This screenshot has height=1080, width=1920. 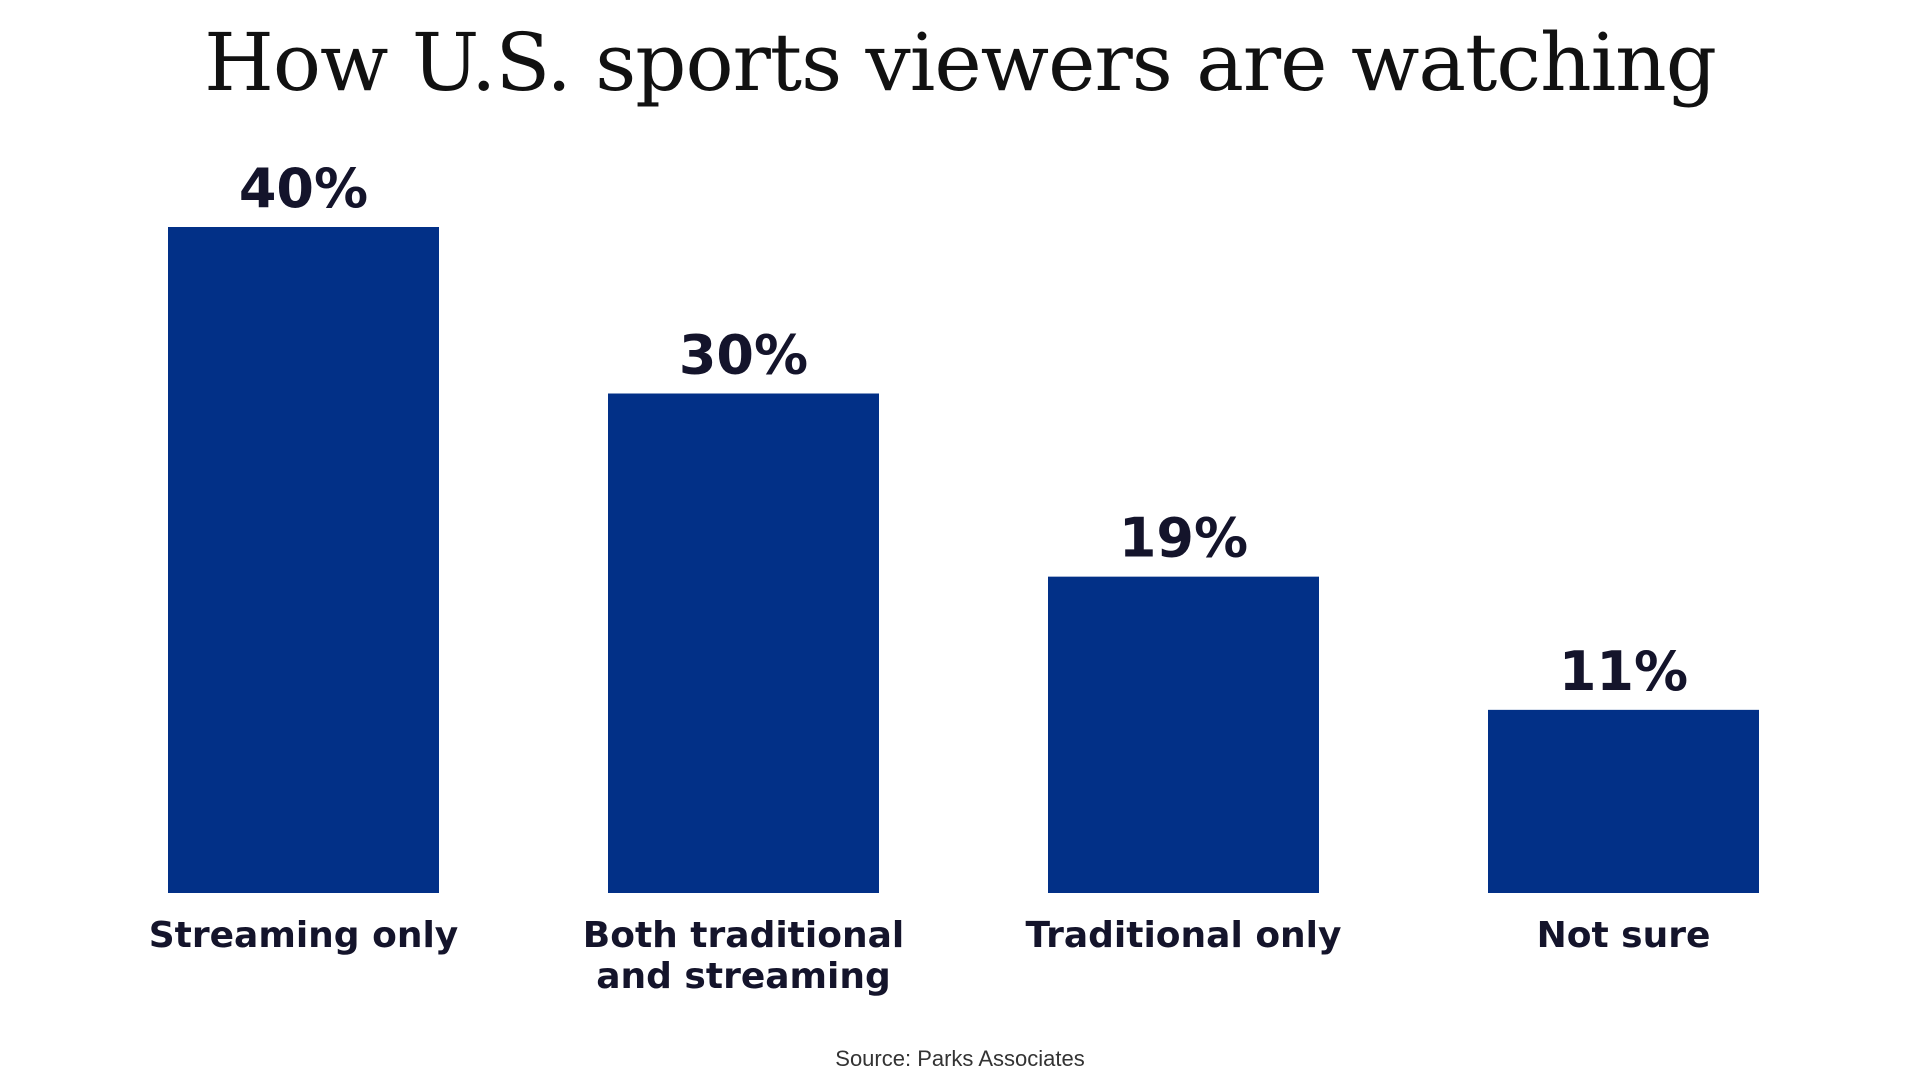 What do you see at coordinates (960, 1058) in the screenshot?
I see `source-note: Source: Parks Associates` at bounding box center [960, 1058].